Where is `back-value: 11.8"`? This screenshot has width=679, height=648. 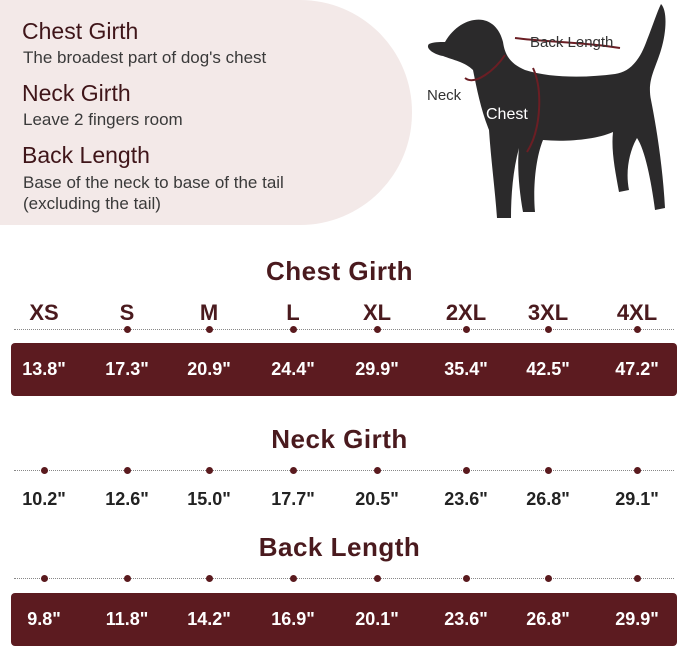 back-value: 11.8" is located at coordinates (127, 619).